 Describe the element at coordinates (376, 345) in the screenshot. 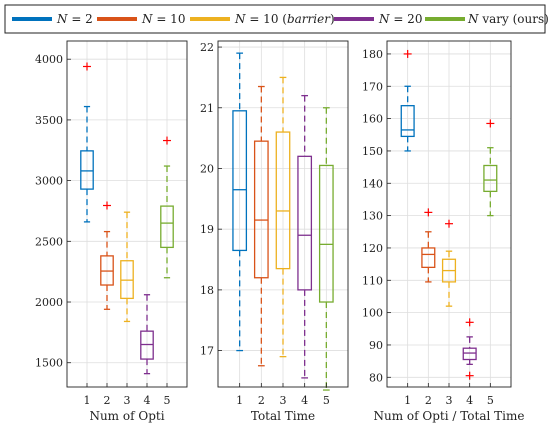

I see `y-tick-label: 90` at that location.